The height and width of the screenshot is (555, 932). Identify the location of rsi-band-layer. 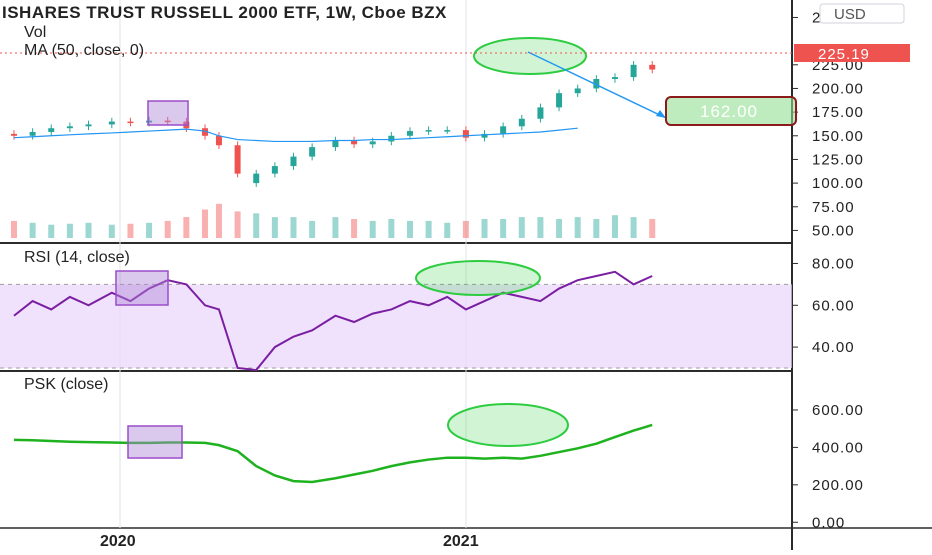
(396, 326).